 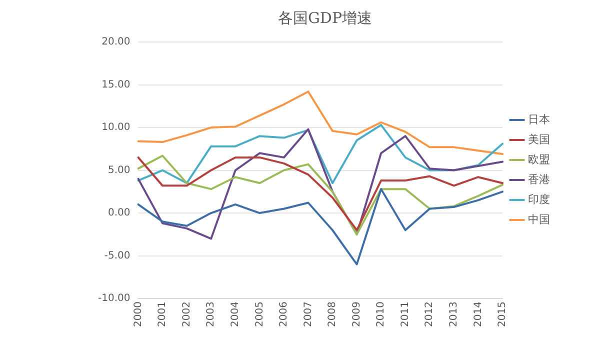 I want to click on x-tick-label: 2008, so click(x=332, y=315).